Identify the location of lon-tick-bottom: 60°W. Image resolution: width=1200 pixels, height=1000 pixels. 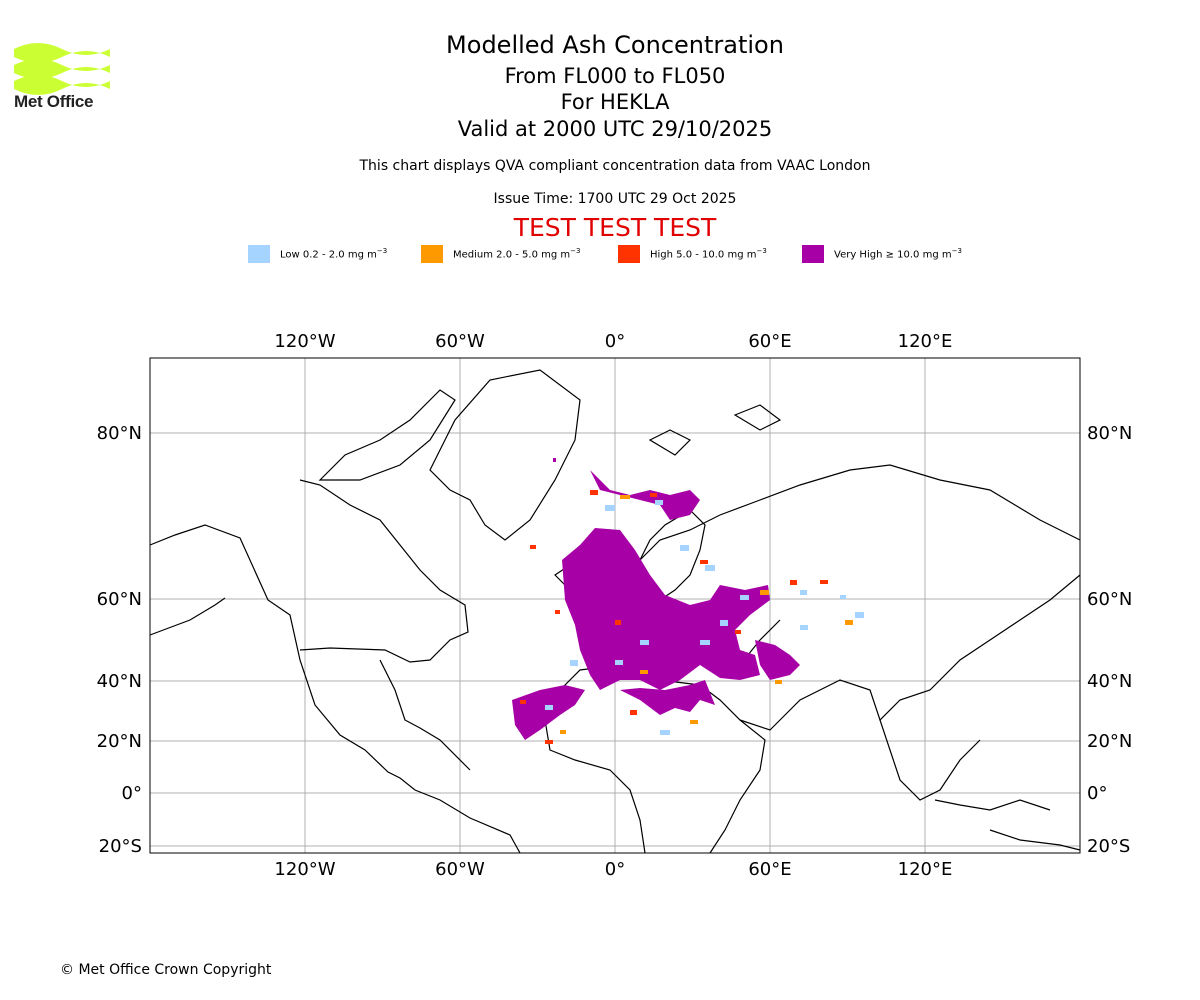
(460, 869).